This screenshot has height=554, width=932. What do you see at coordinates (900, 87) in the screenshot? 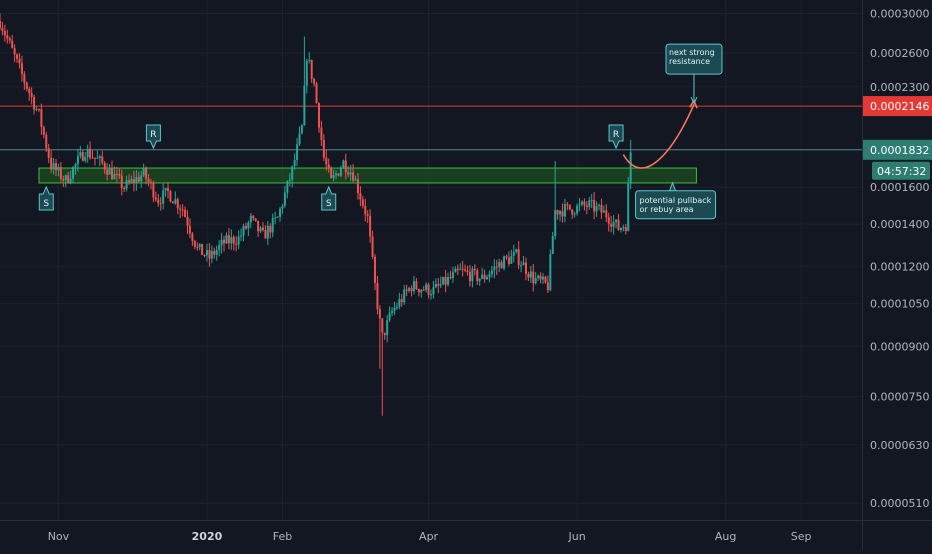
I see `price-tick-label: 0.0002300` at bounding box center [900, 87].